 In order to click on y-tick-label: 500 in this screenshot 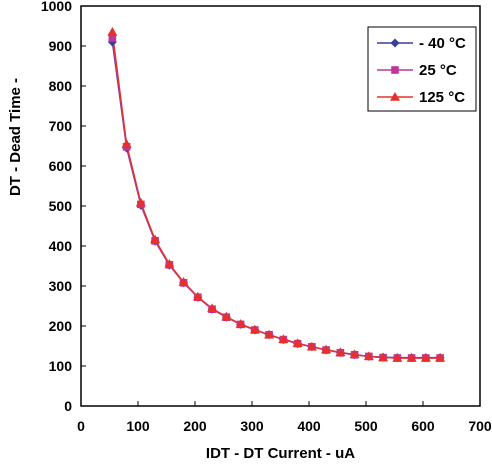, I will do `click(61, 206)`.